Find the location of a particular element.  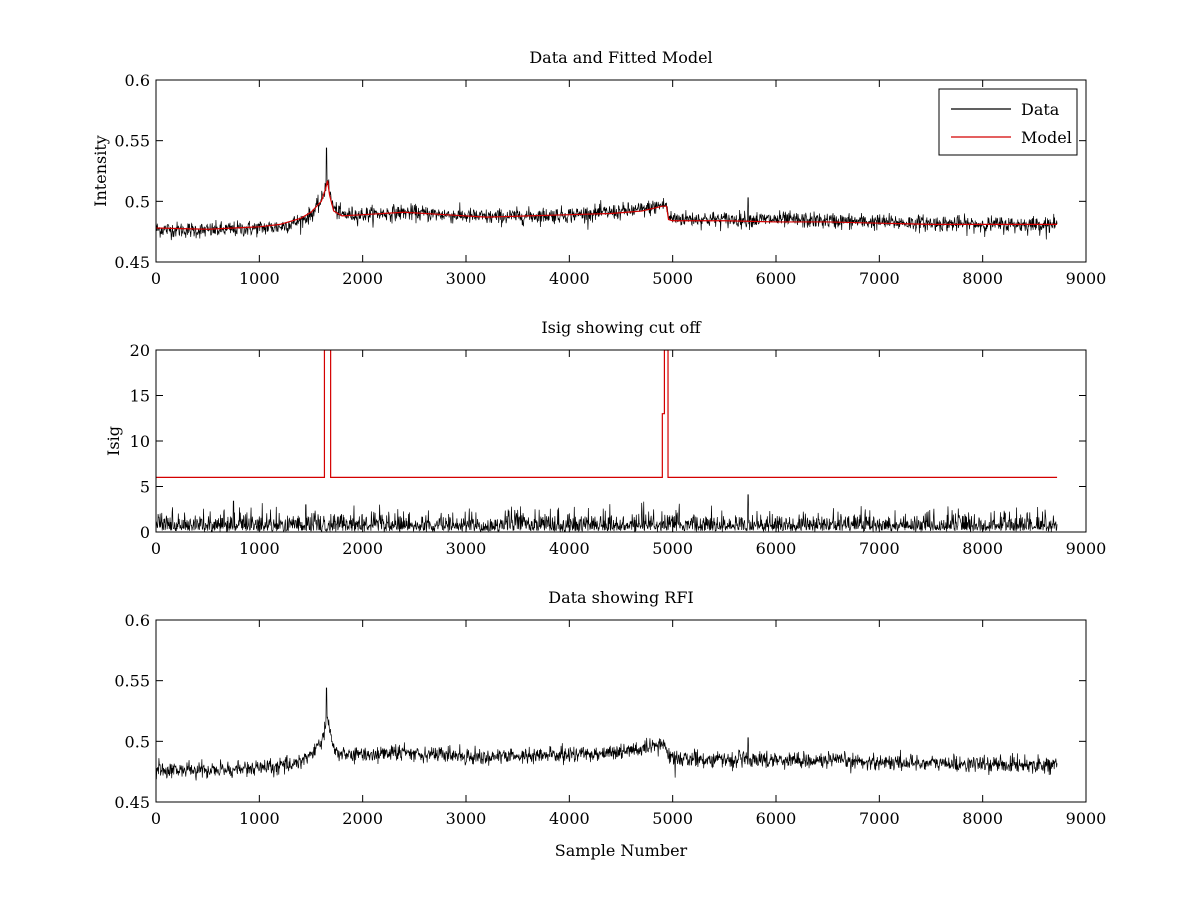

series-data is located at coordinates (607, 194).